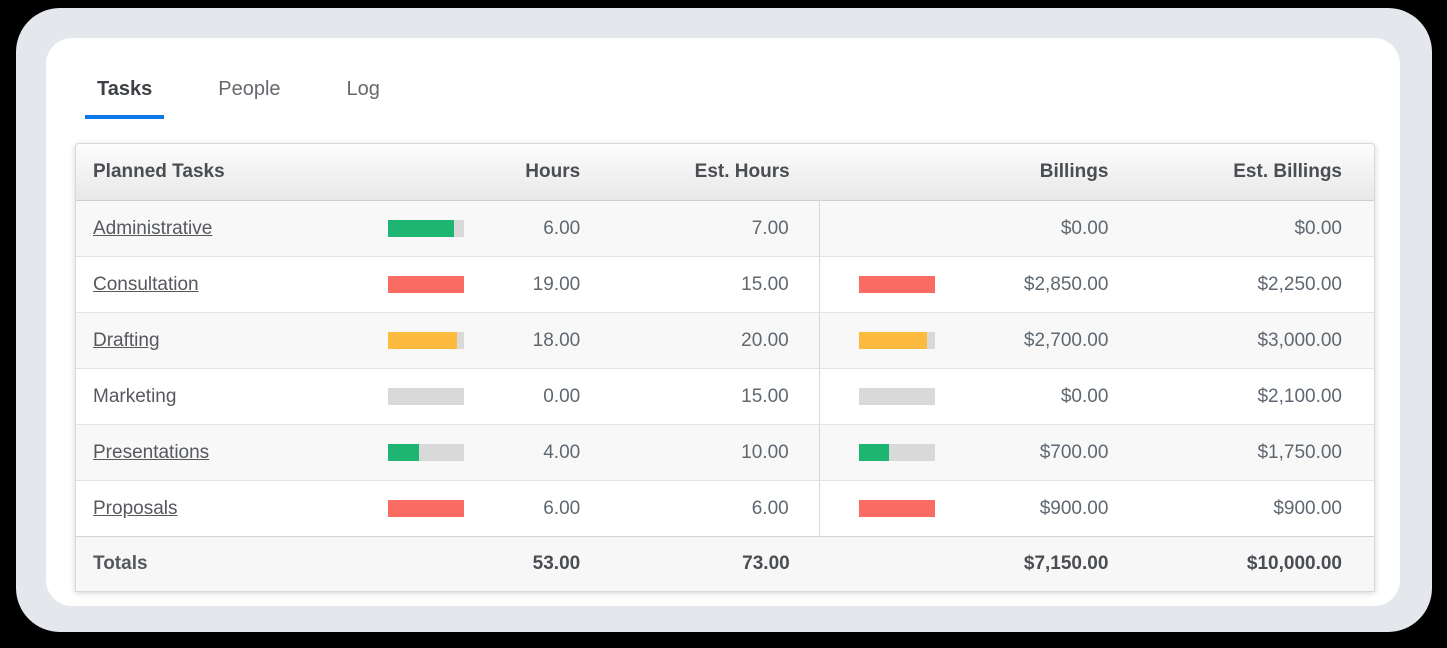 This screenshot has height=648, width=1447. I want to click on task-name-cell: Consultation, so click(232, 284).